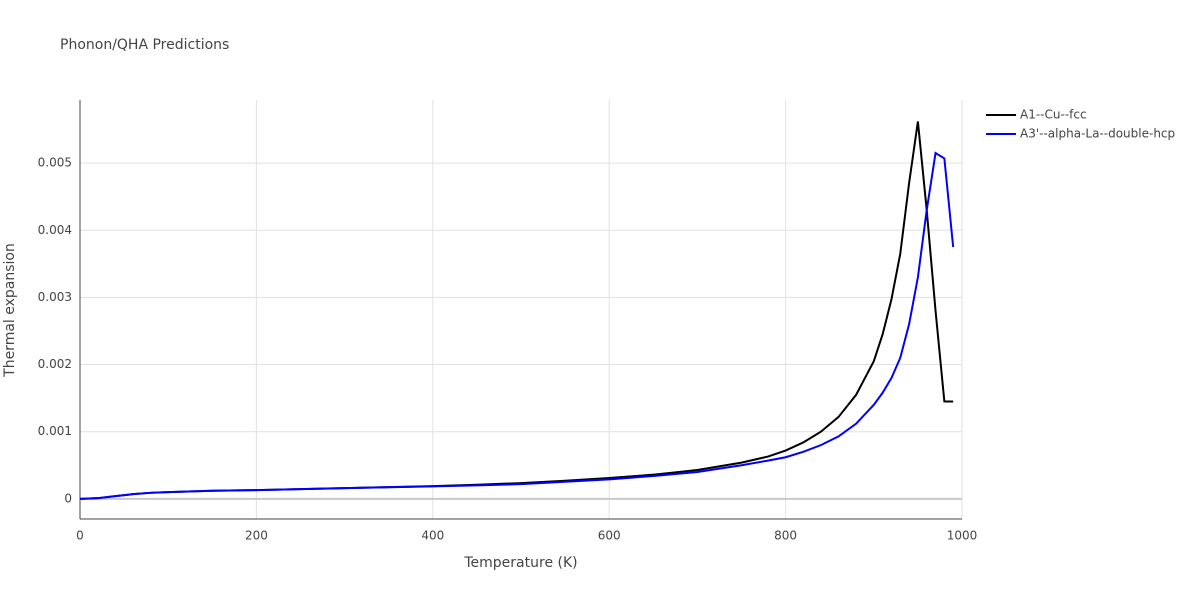  What do you see at coordinates (80, 536) in the screenshot?
I see `x-tick-label: 0` at bounding box center [80, 536].